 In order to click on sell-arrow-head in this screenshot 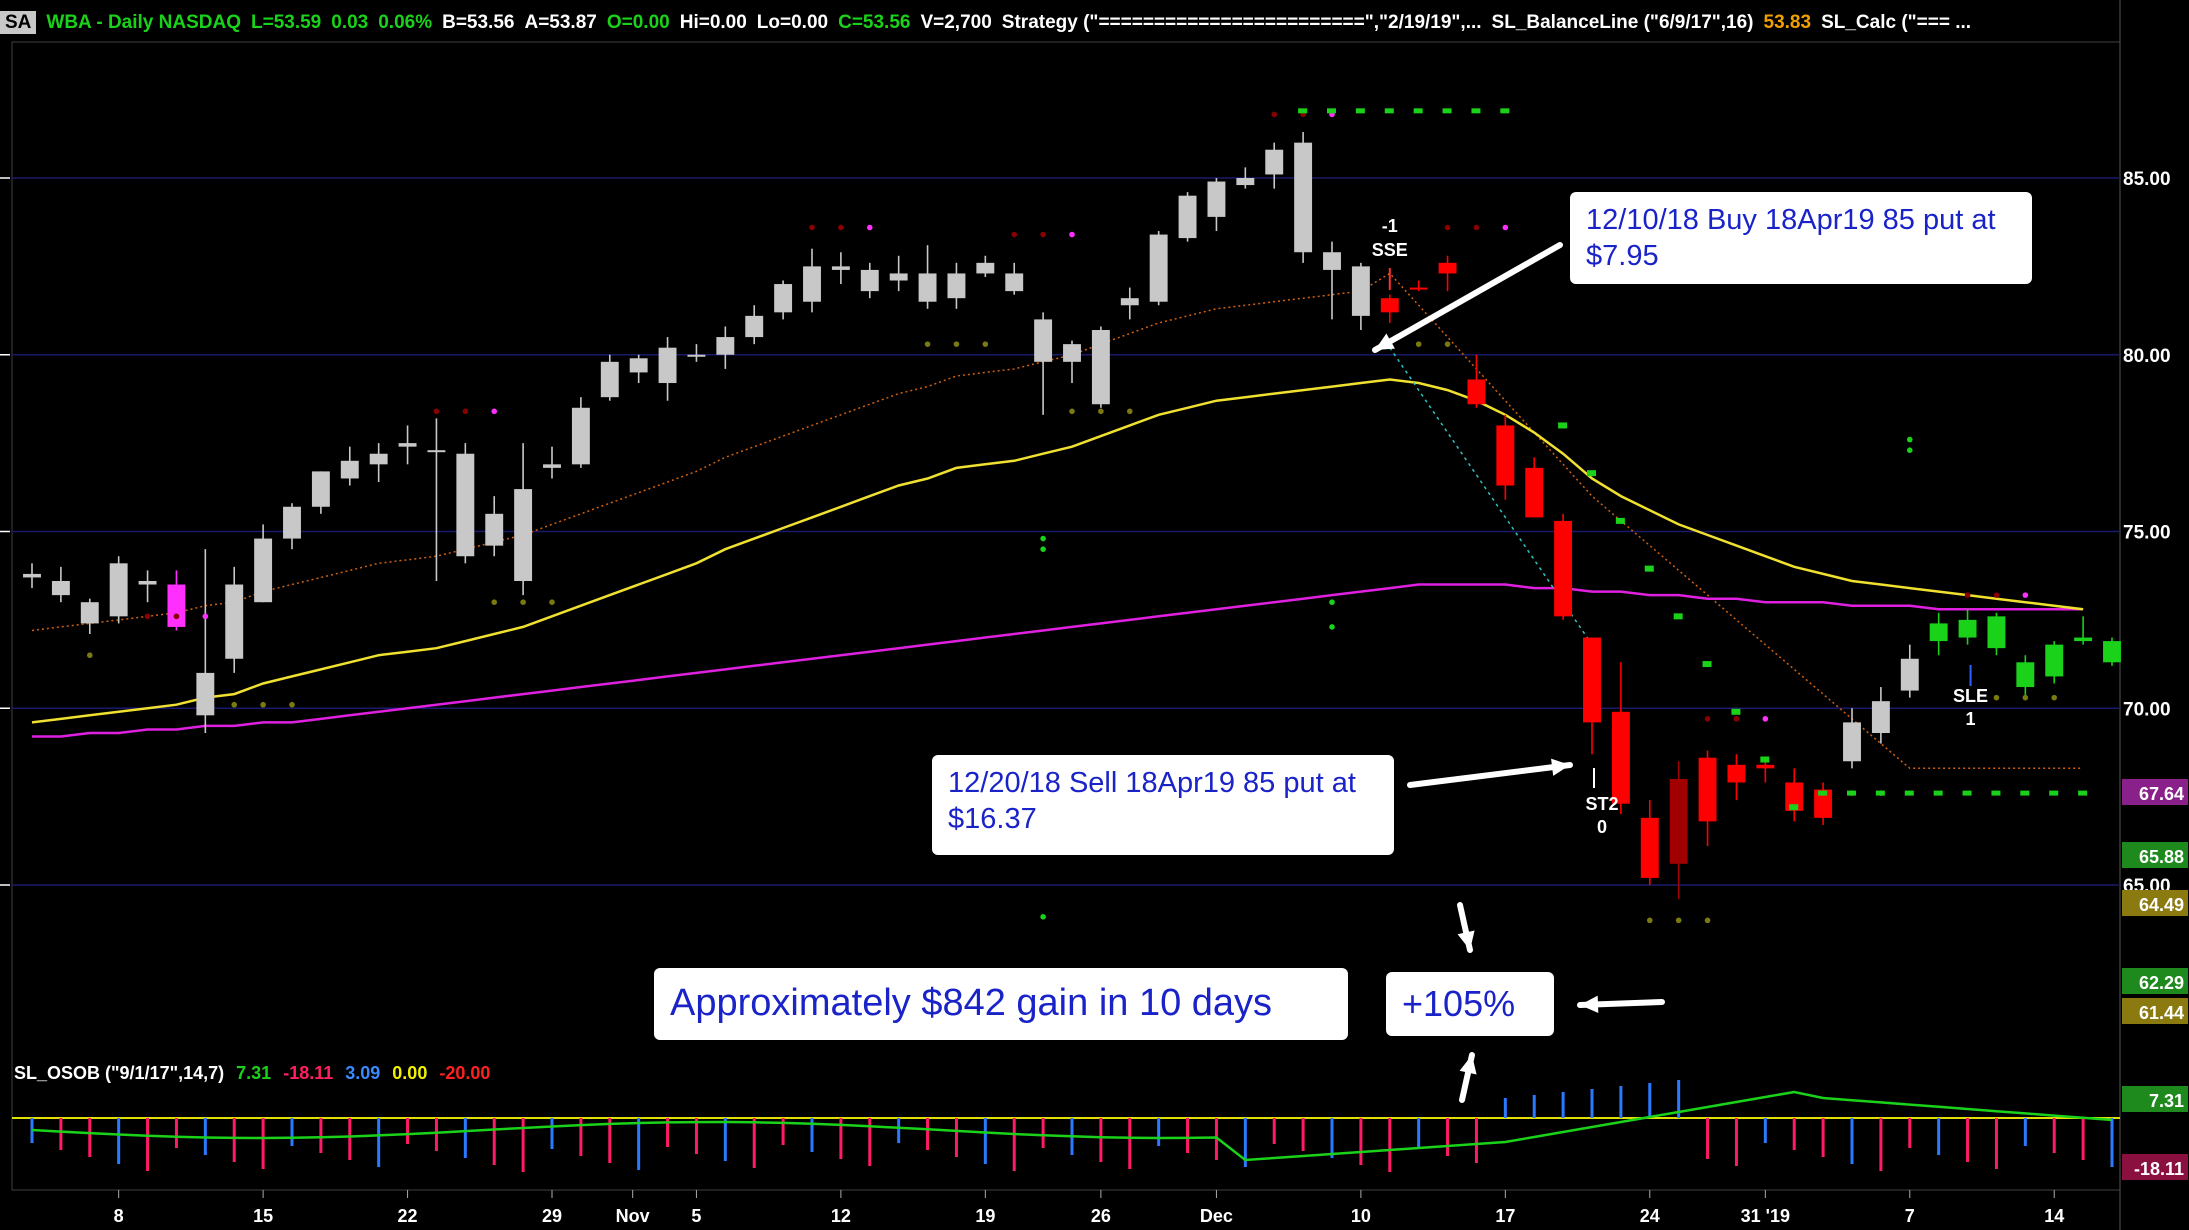, I will do `click(1560, 767)`.